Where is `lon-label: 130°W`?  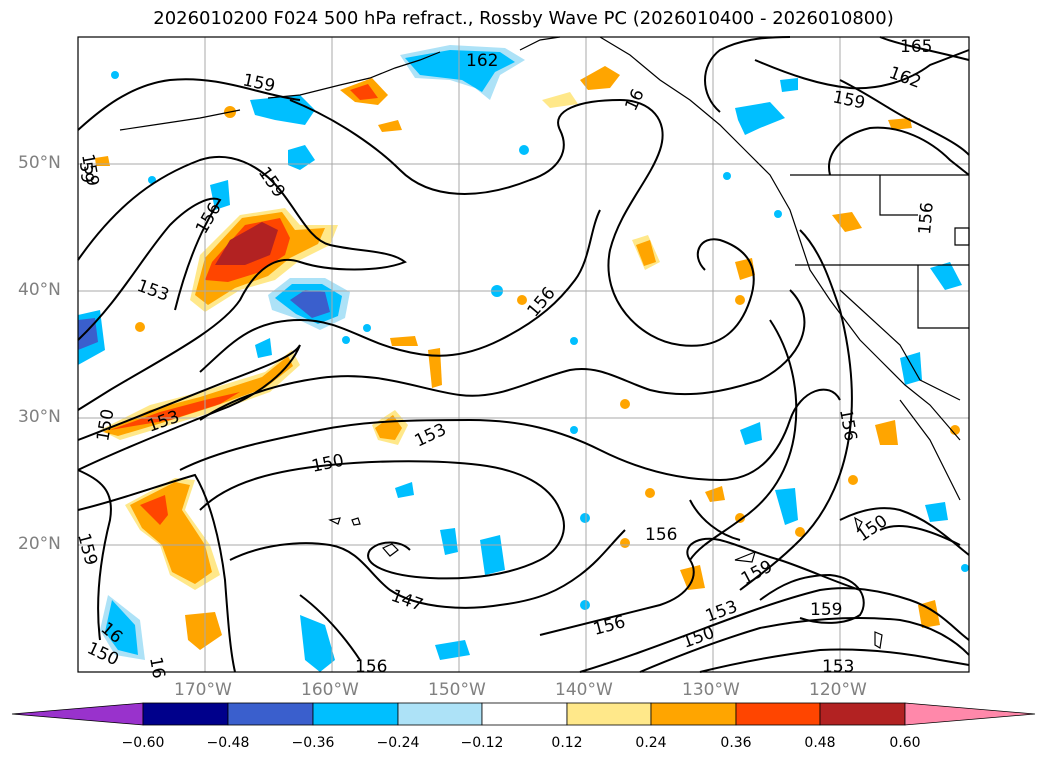 lon-label: 130°W is located at coordinates (711, 690).